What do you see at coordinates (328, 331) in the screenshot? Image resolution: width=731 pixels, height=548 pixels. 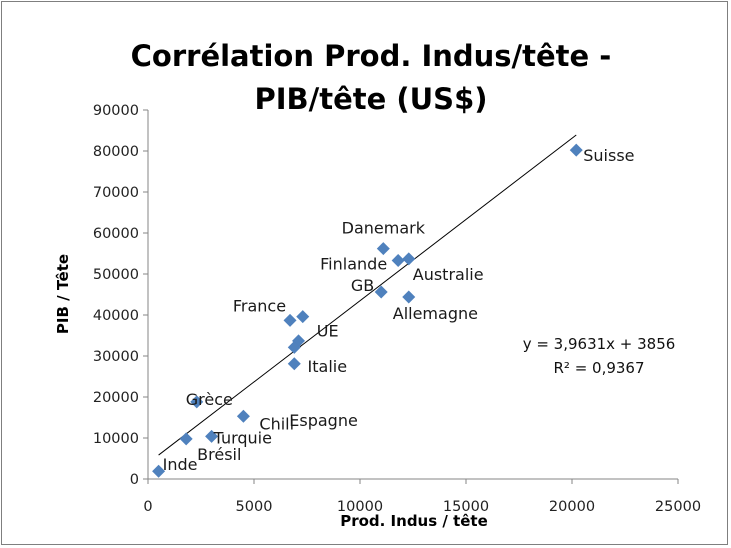 I see `point-label: UE` at bounding box center [328, 331].